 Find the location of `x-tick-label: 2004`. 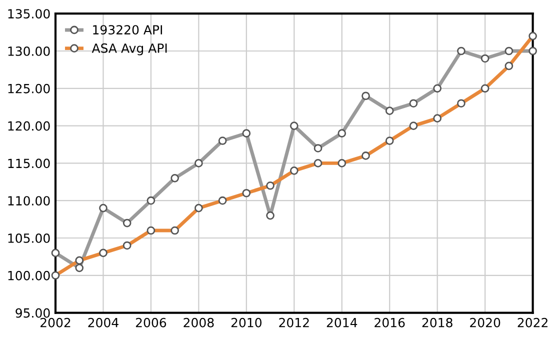

x-tick-label: 2004 is located at coordinates (103, 323).